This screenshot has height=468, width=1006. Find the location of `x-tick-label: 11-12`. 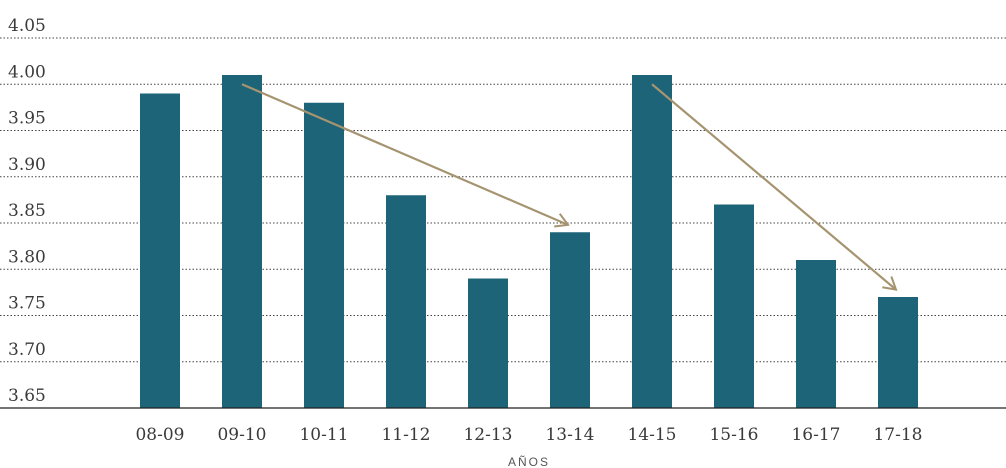

x-tick-label: 11-12 is located at coordinates (405, 435).